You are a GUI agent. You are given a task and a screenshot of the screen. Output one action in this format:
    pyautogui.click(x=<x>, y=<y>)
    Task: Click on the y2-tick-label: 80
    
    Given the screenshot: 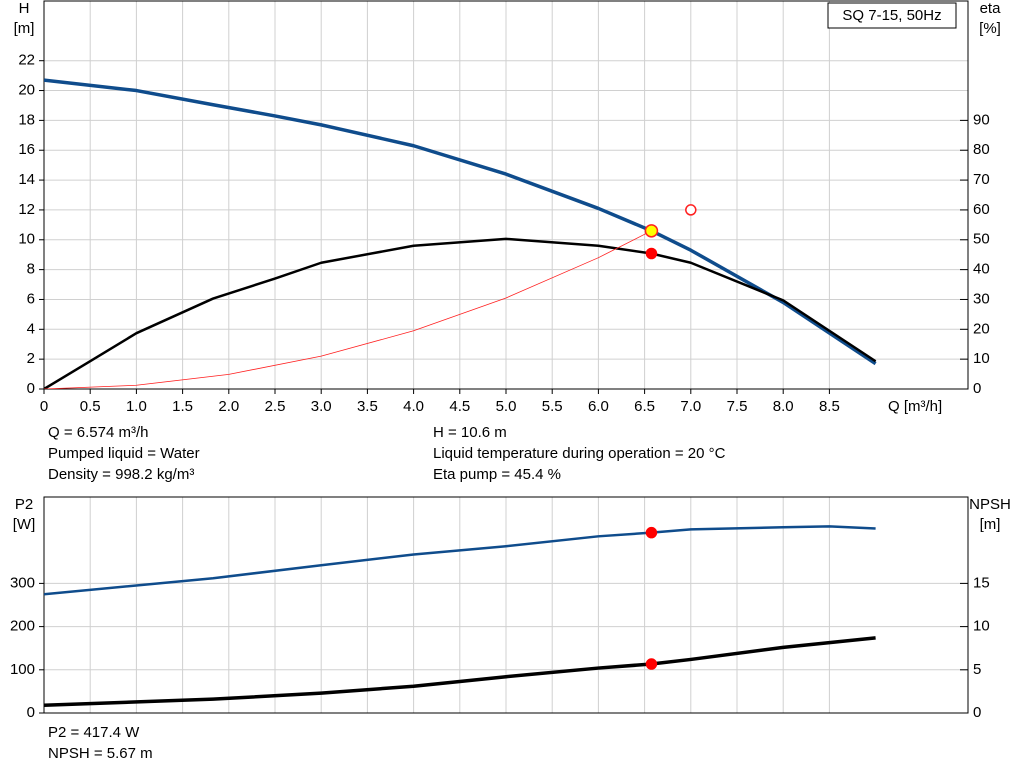 What is the action you would take?
    pyautogui.click(x=981, y=149)
    